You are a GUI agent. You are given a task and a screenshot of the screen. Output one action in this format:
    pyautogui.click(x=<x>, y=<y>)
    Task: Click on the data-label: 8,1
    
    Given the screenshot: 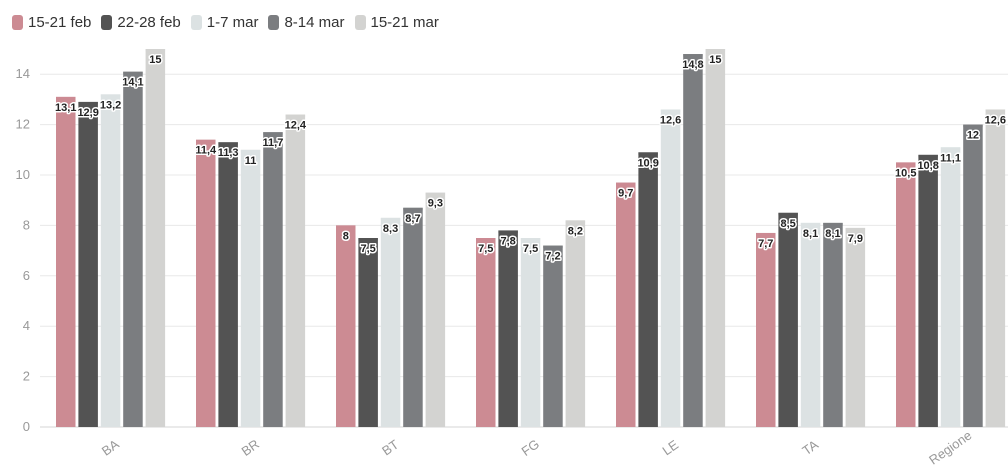 What is the action you would take?
    pyautogui.click(x=810, y=234)
    